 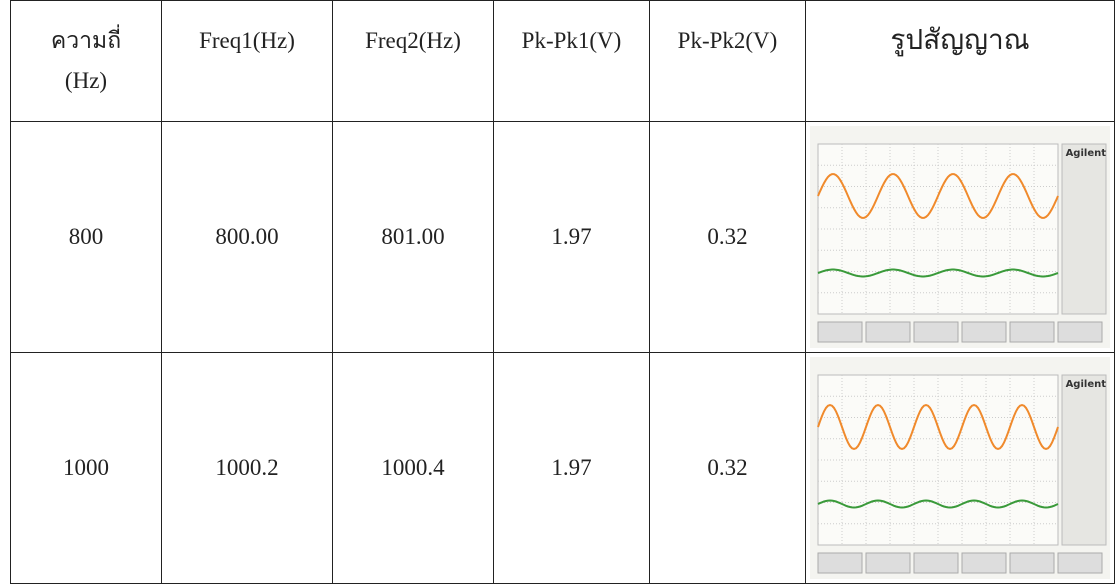 What do you see at coordinates (727, 61) in the screenshot?
I see `header-cell: Pk-Pk2(V)` at bounding box center [727, 61].